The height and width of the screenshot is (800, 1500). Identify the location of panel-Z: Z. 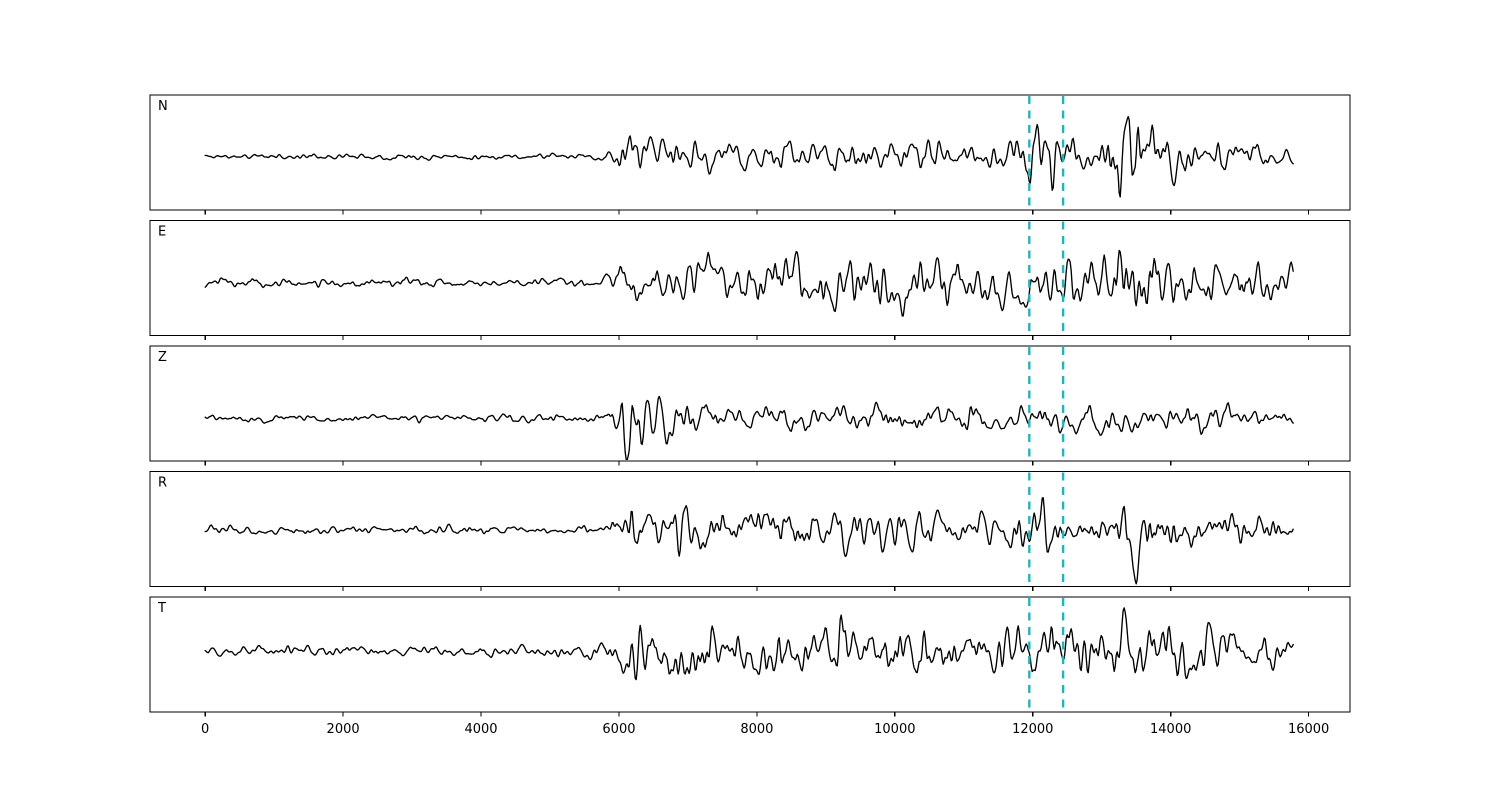
(750, 405).